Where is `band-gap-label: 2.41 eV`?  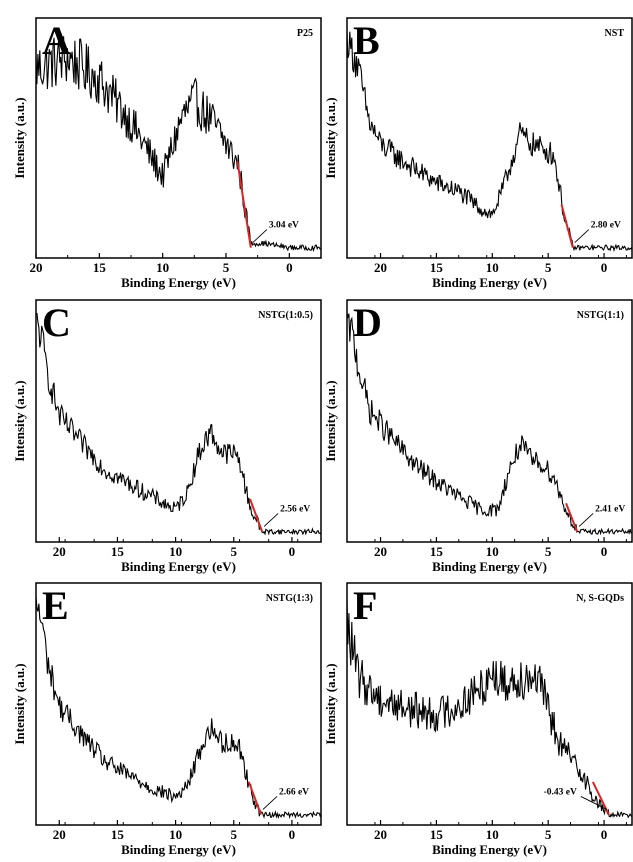
band-gap-label: 2.41 eV is located at coordinates (610, 509).